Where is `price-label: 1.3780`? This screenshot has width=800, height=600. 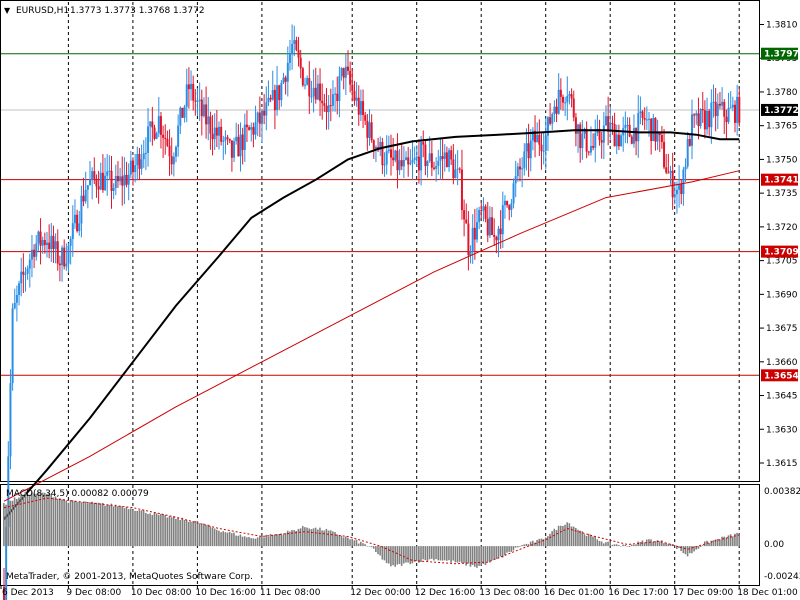 price-label: 1.3780 is located at coordinates (782, 93).